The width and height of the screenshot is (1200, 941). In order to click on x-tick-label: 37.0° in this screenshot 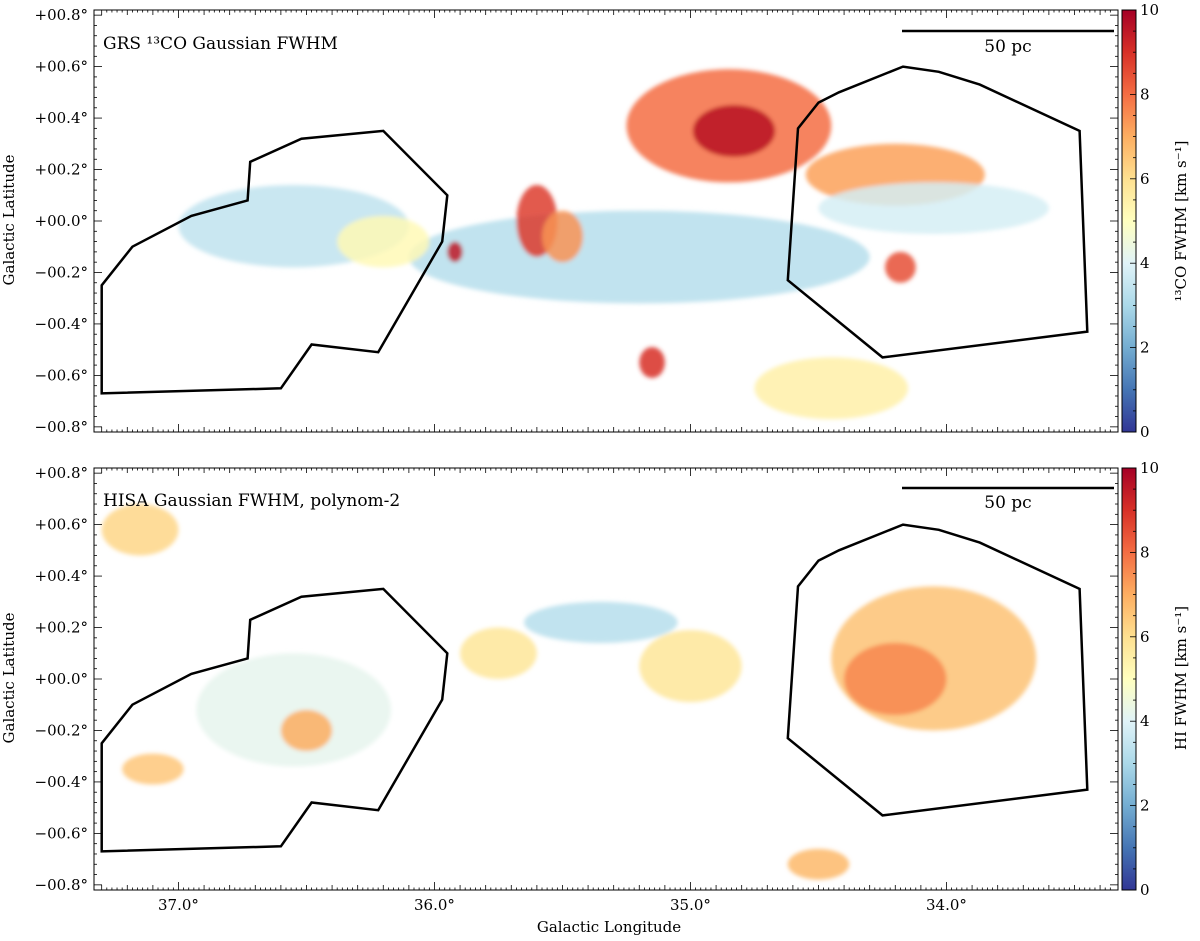, I will do `click(178, 905)`.